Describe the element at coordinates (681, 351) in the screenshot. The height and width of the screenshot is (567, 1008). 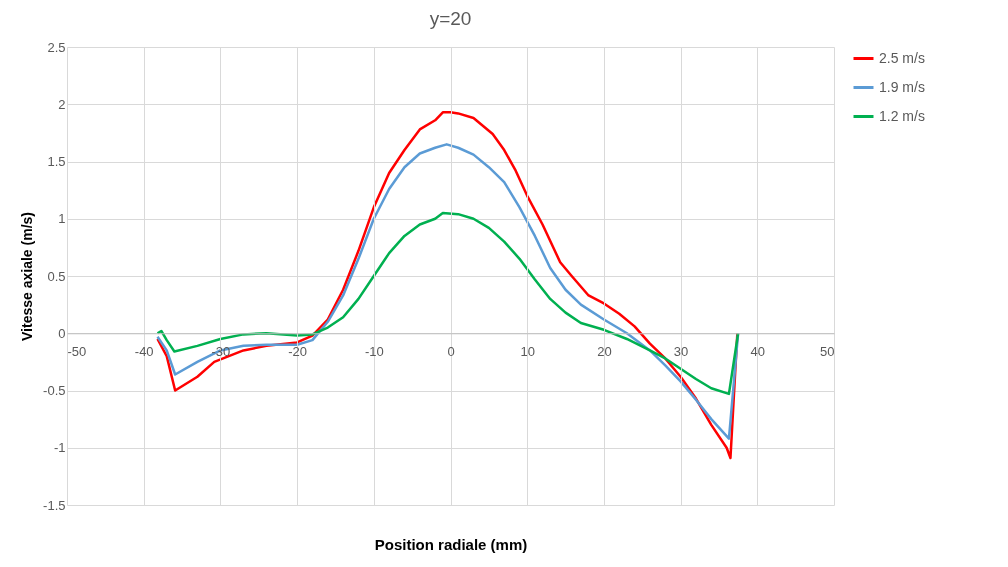
I see `x-tick-label: 30` at that location.